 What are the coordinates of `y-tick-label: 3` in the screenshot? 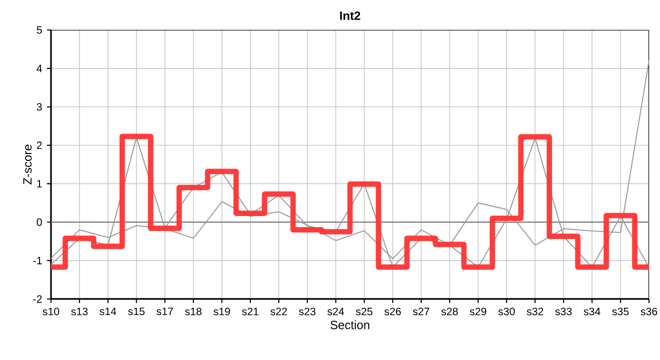 It's located at (39, 107).